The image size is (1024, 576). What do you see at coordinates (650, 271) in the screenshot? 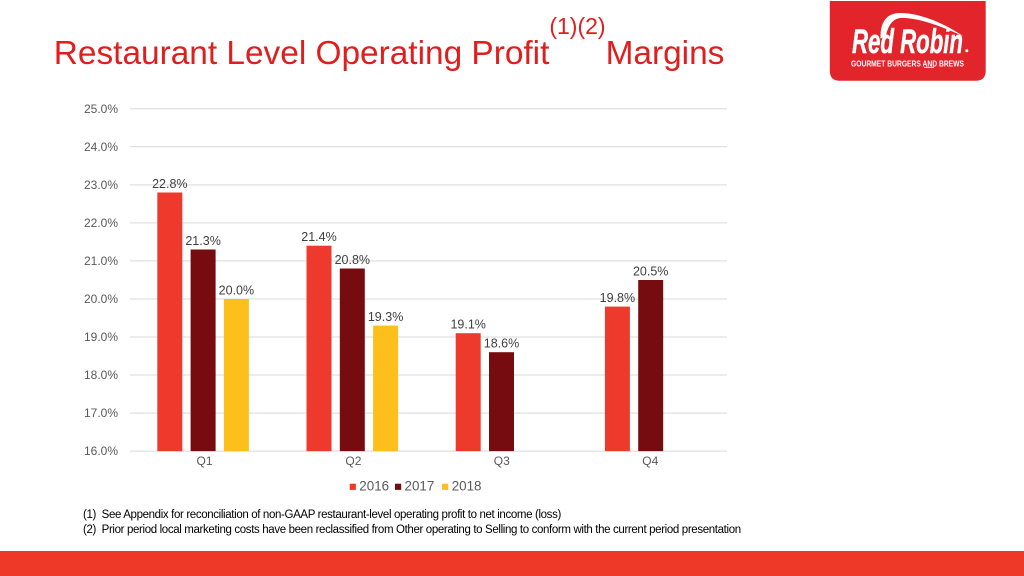
I see `svg-text: 20.5%` at bounding box center [650, 271].